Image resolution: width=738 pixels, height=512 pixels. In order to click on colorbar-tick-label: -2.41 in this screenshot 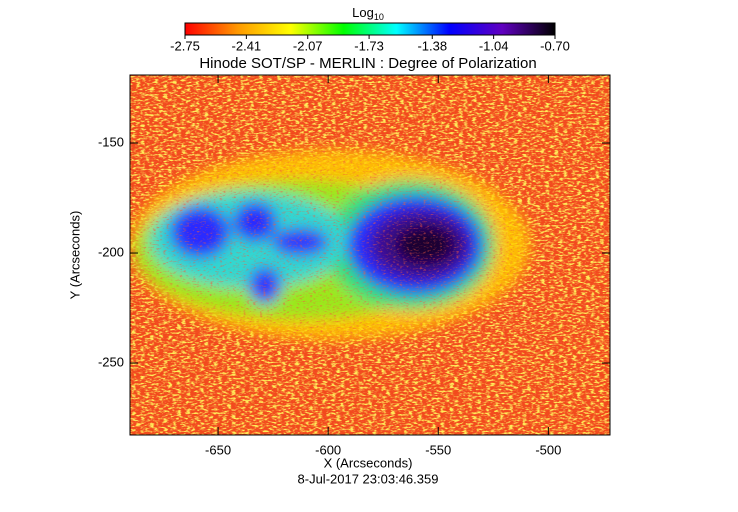, I will do `click(247, 45)`.